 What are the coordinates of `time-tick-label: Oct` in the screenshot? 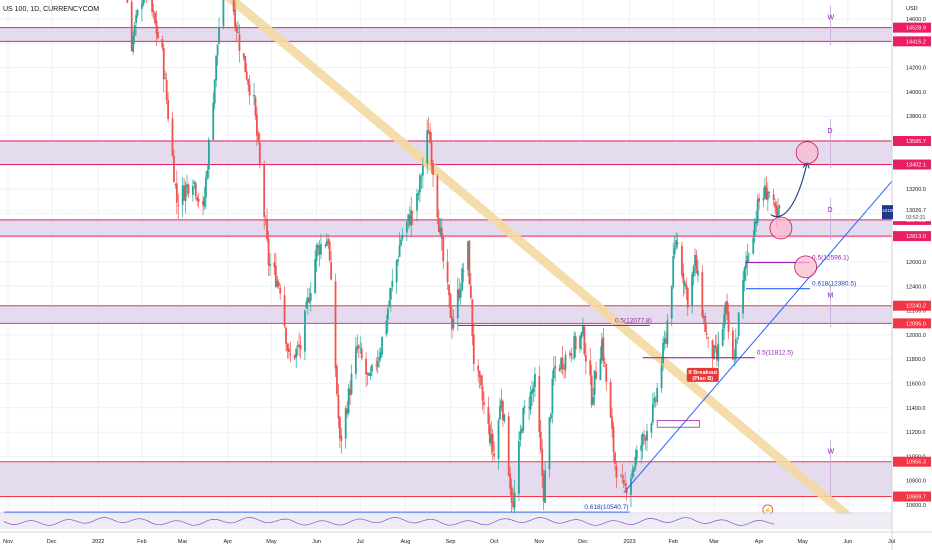 It's located at (494, 542).